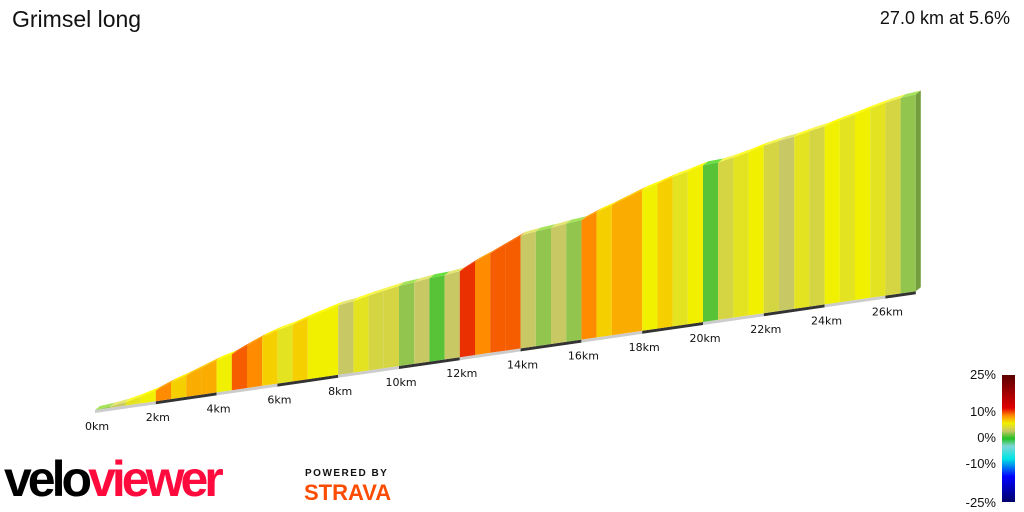  Describe the element at coordinates (219, 408) in the screenshot. I see `x-tick-label: 4km` at that location.